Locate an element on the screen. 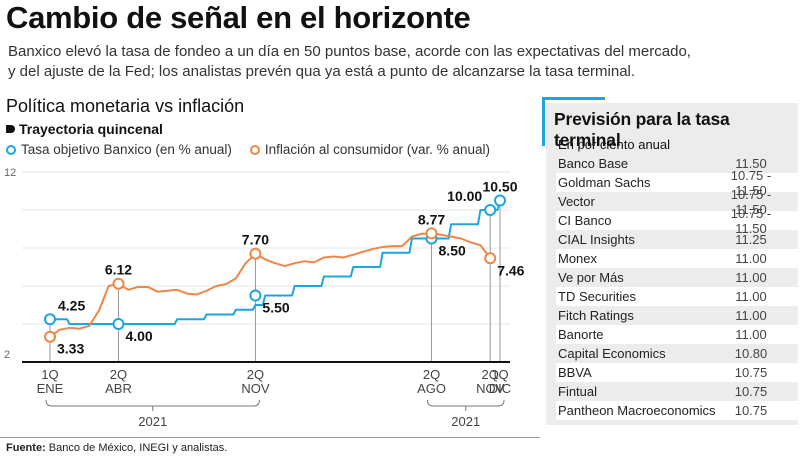  data-label: 4.25 is located at coordinates (71, 305).